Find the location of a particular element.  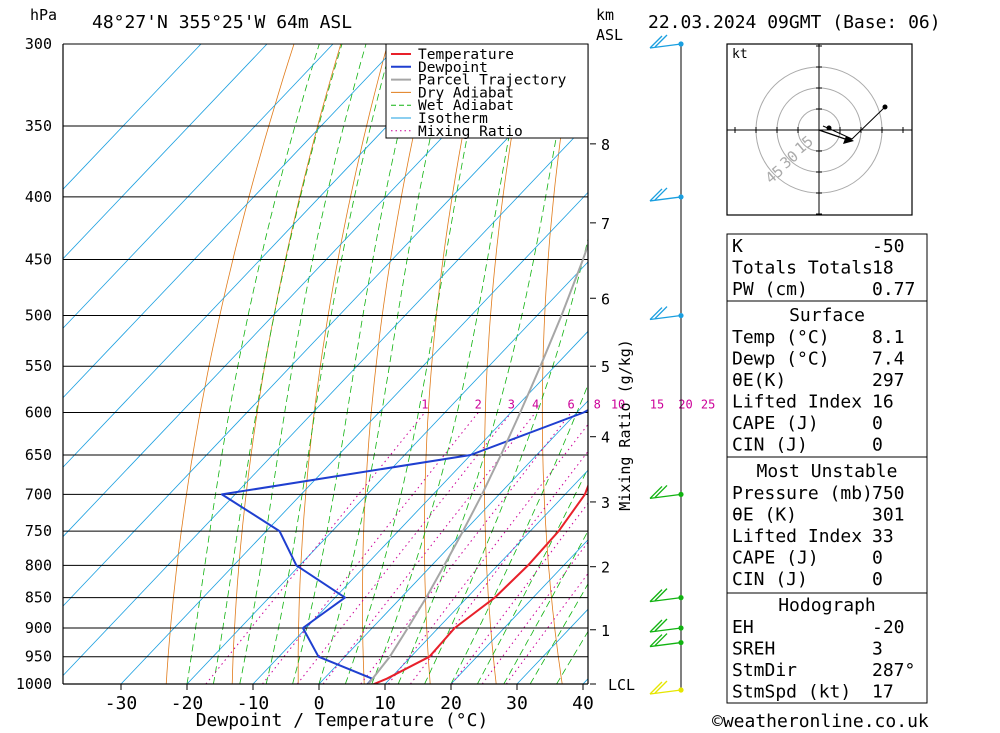

pressure-tick-label: 950 is located at coordinates (38, 657).